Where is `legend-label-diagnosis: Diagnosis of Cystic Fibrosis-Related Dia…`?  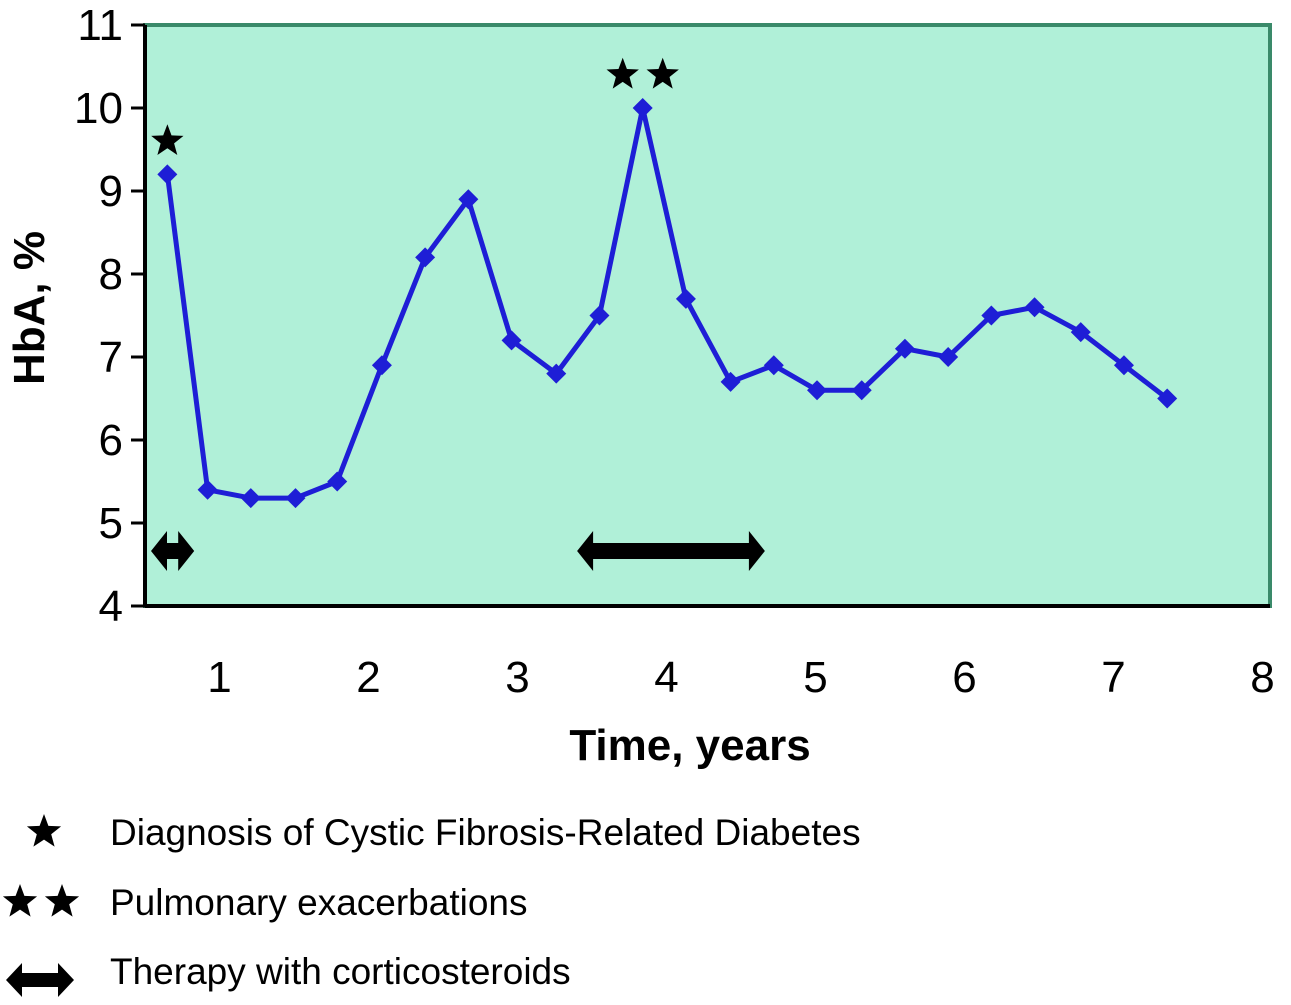 legend-label-diagnosis: Diagnosis of Cystic Fibrosis-Related Dia… is located at coordinates (485, 832).